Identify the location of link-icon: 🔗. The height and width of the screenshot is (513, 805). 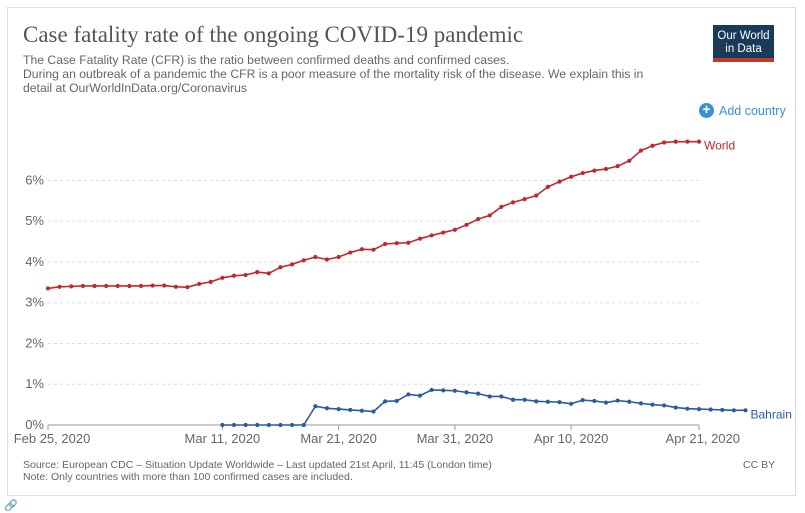
(11, 506).